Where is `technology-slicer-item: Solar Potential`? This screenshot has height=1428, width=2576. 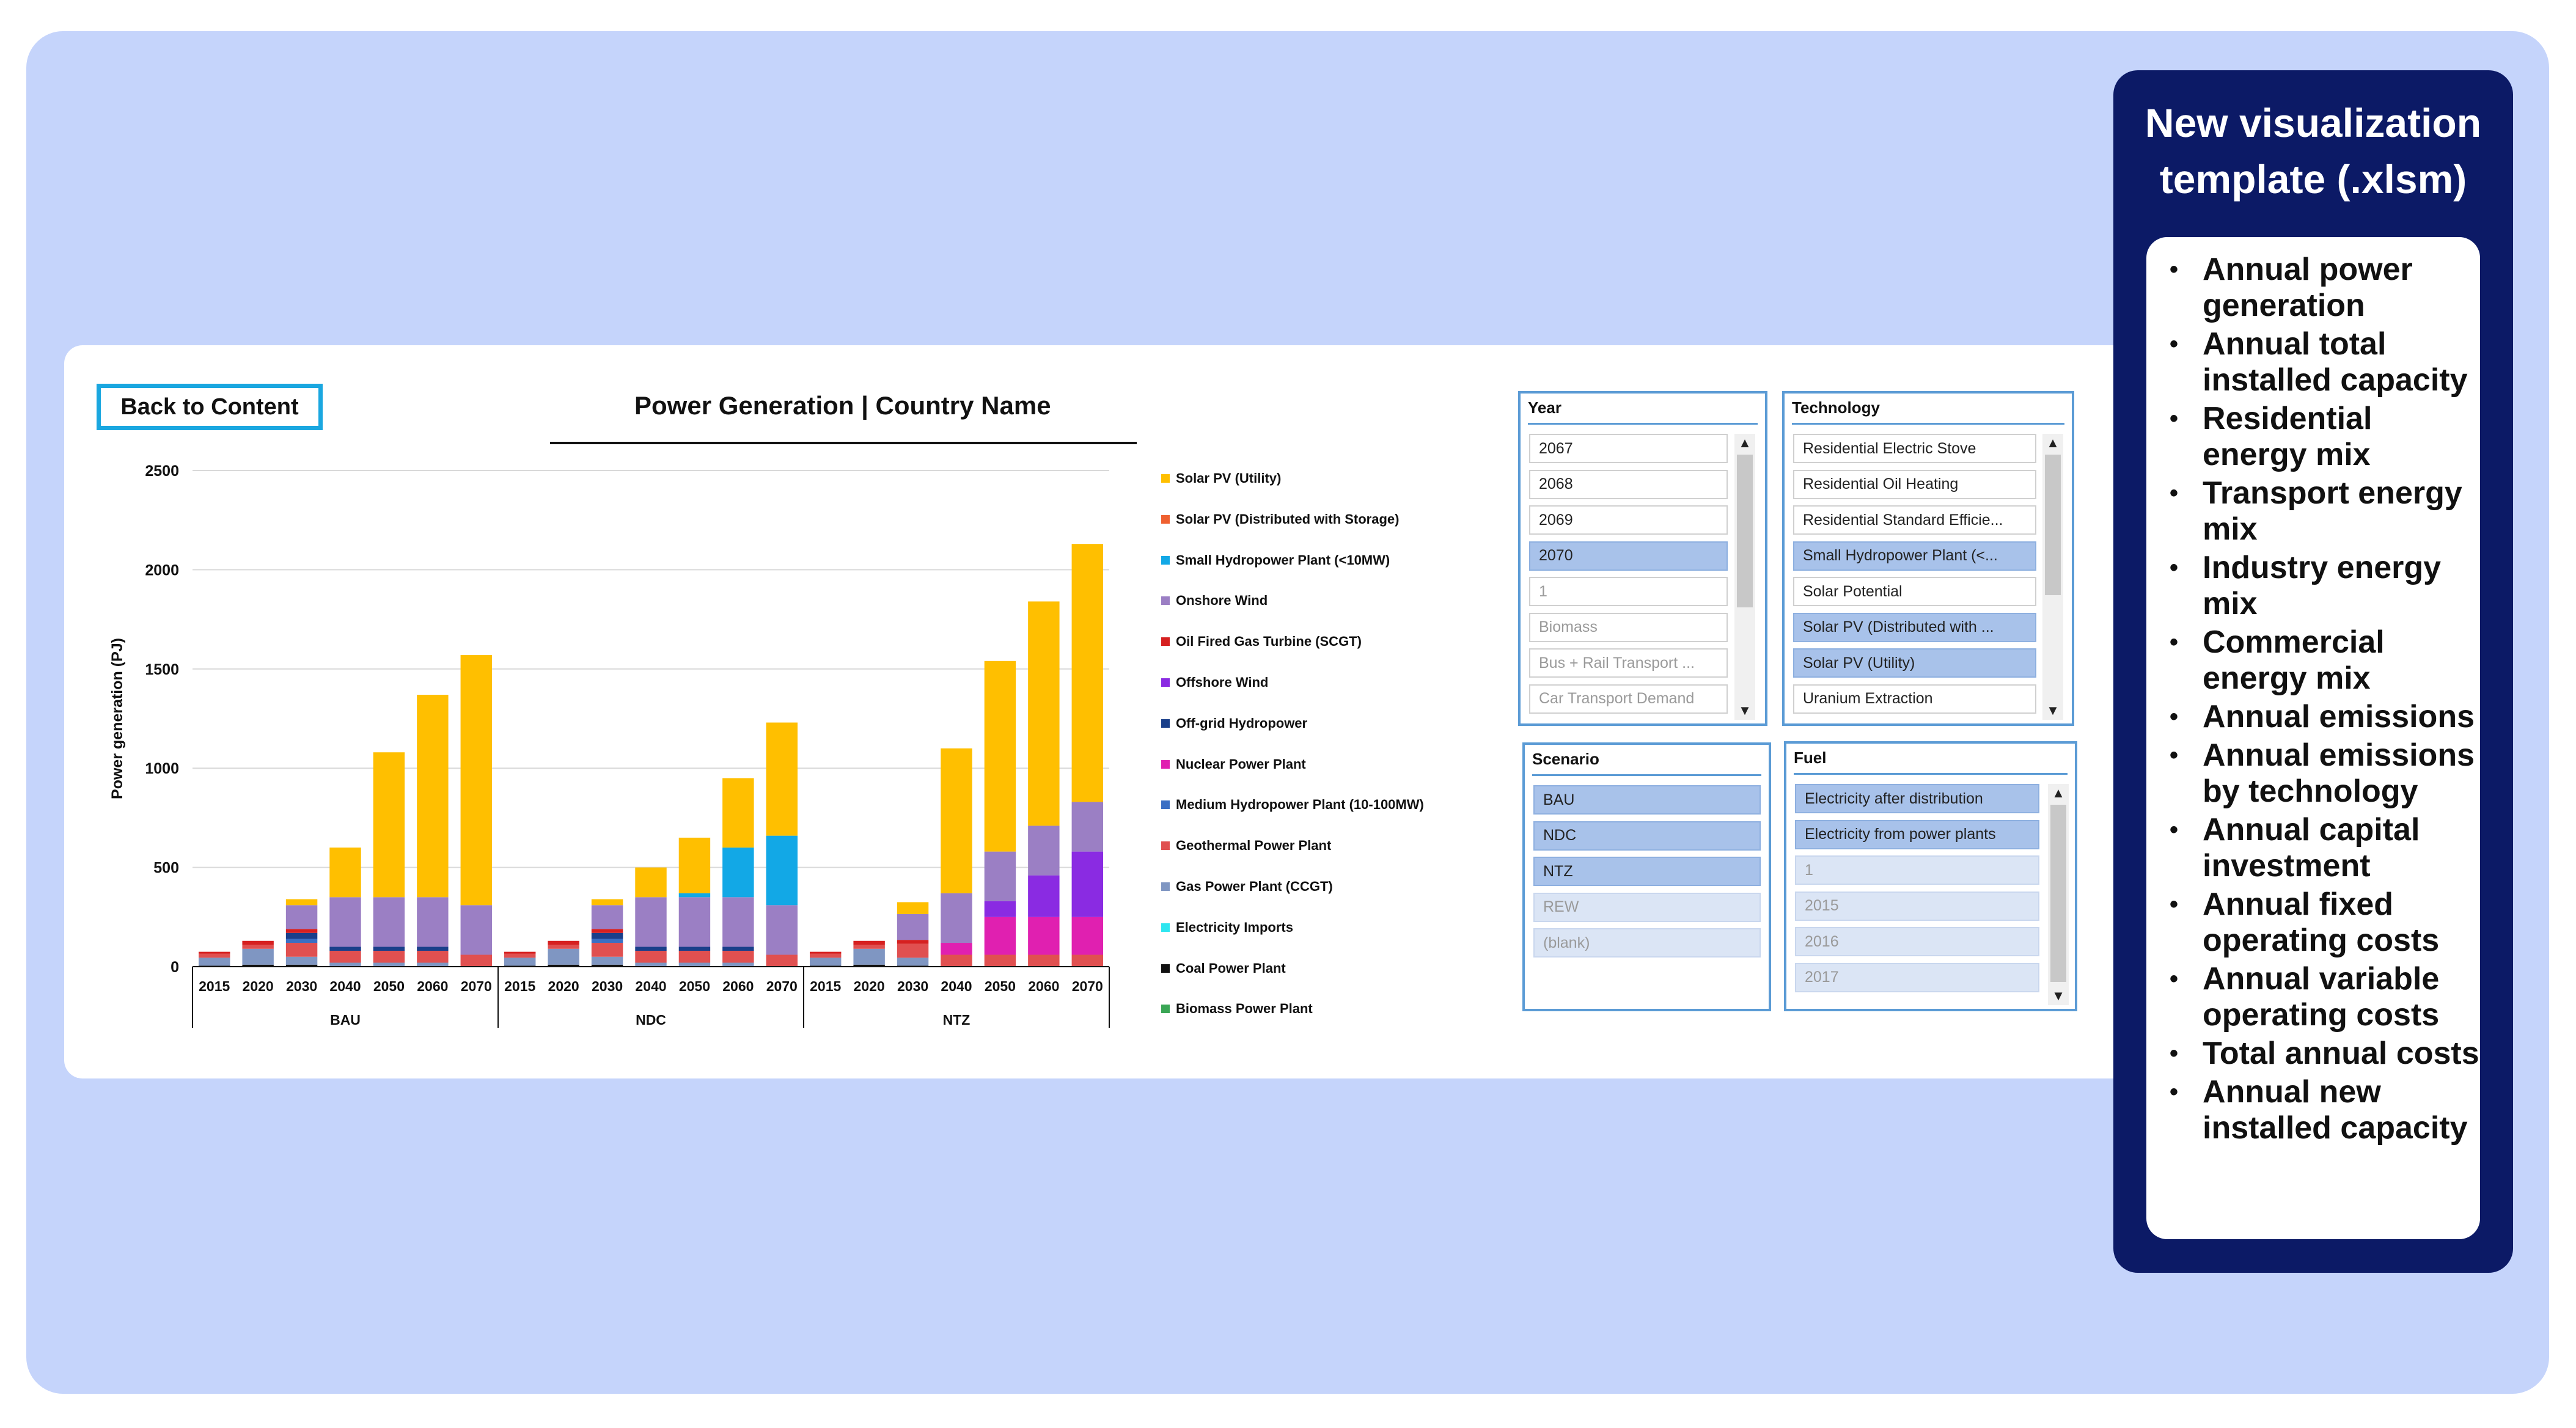
technology-slicer-item: Solar Potential is located at coordinates (1914, 591).